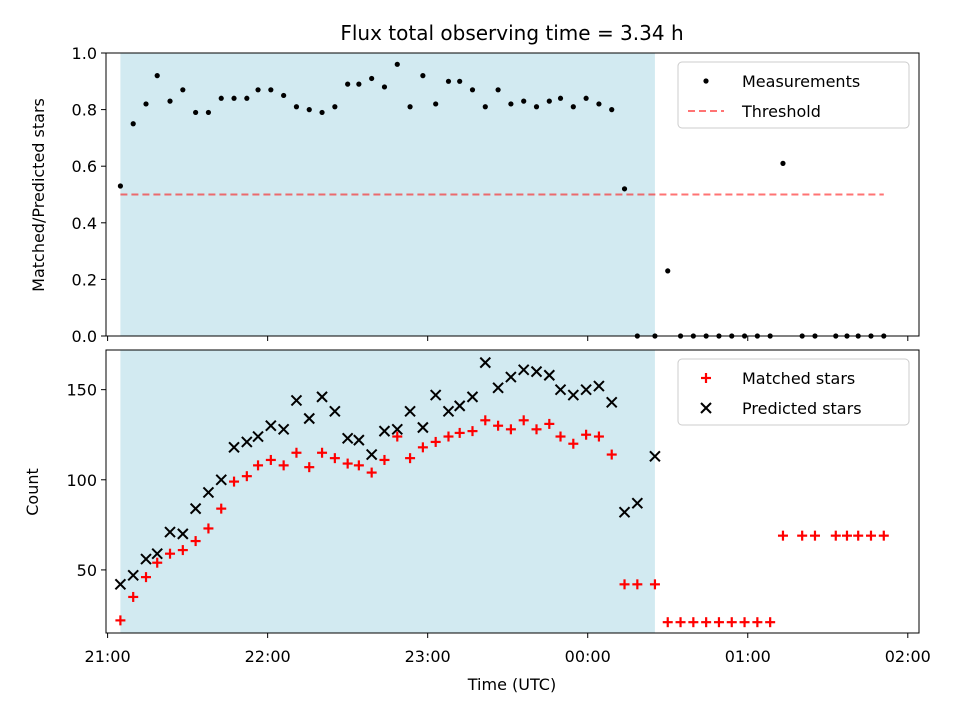 The width and height of the screenshot is (960, 720). What do you see at coordinates (793, 392) in the screenshot?
I see `legend: Matched stars Predicted stars` at bounding box center [793, 392].